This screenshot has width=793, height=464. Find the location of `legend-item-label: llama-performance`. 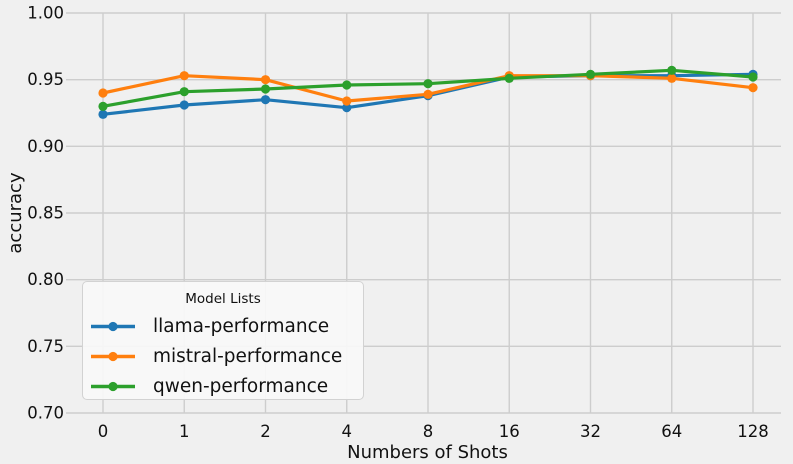

legend-item-label: llama-performance is located at coordinates (241, 326).